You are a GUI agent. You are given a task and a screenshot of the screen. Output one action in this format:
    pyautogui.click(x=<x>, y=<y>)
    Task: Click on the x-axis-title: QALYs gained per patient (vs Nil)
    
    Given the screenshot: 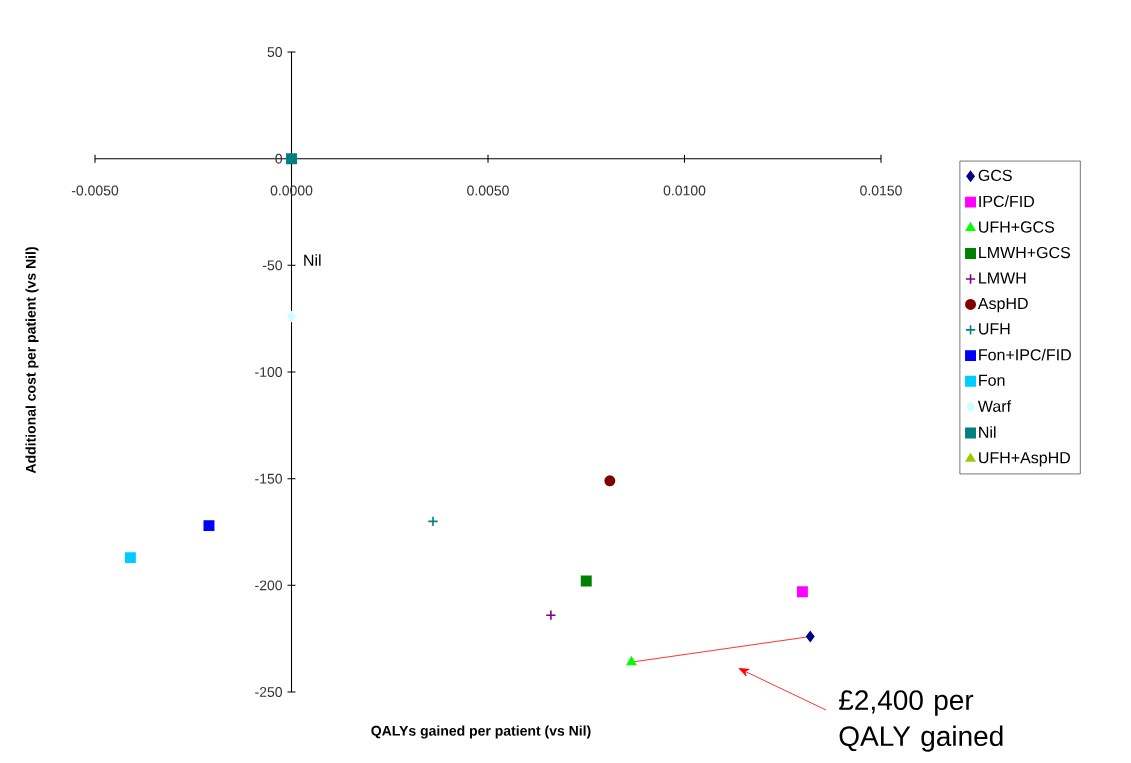 What is the action you would take?
    pyautogui.click(x=481, y=732)
    